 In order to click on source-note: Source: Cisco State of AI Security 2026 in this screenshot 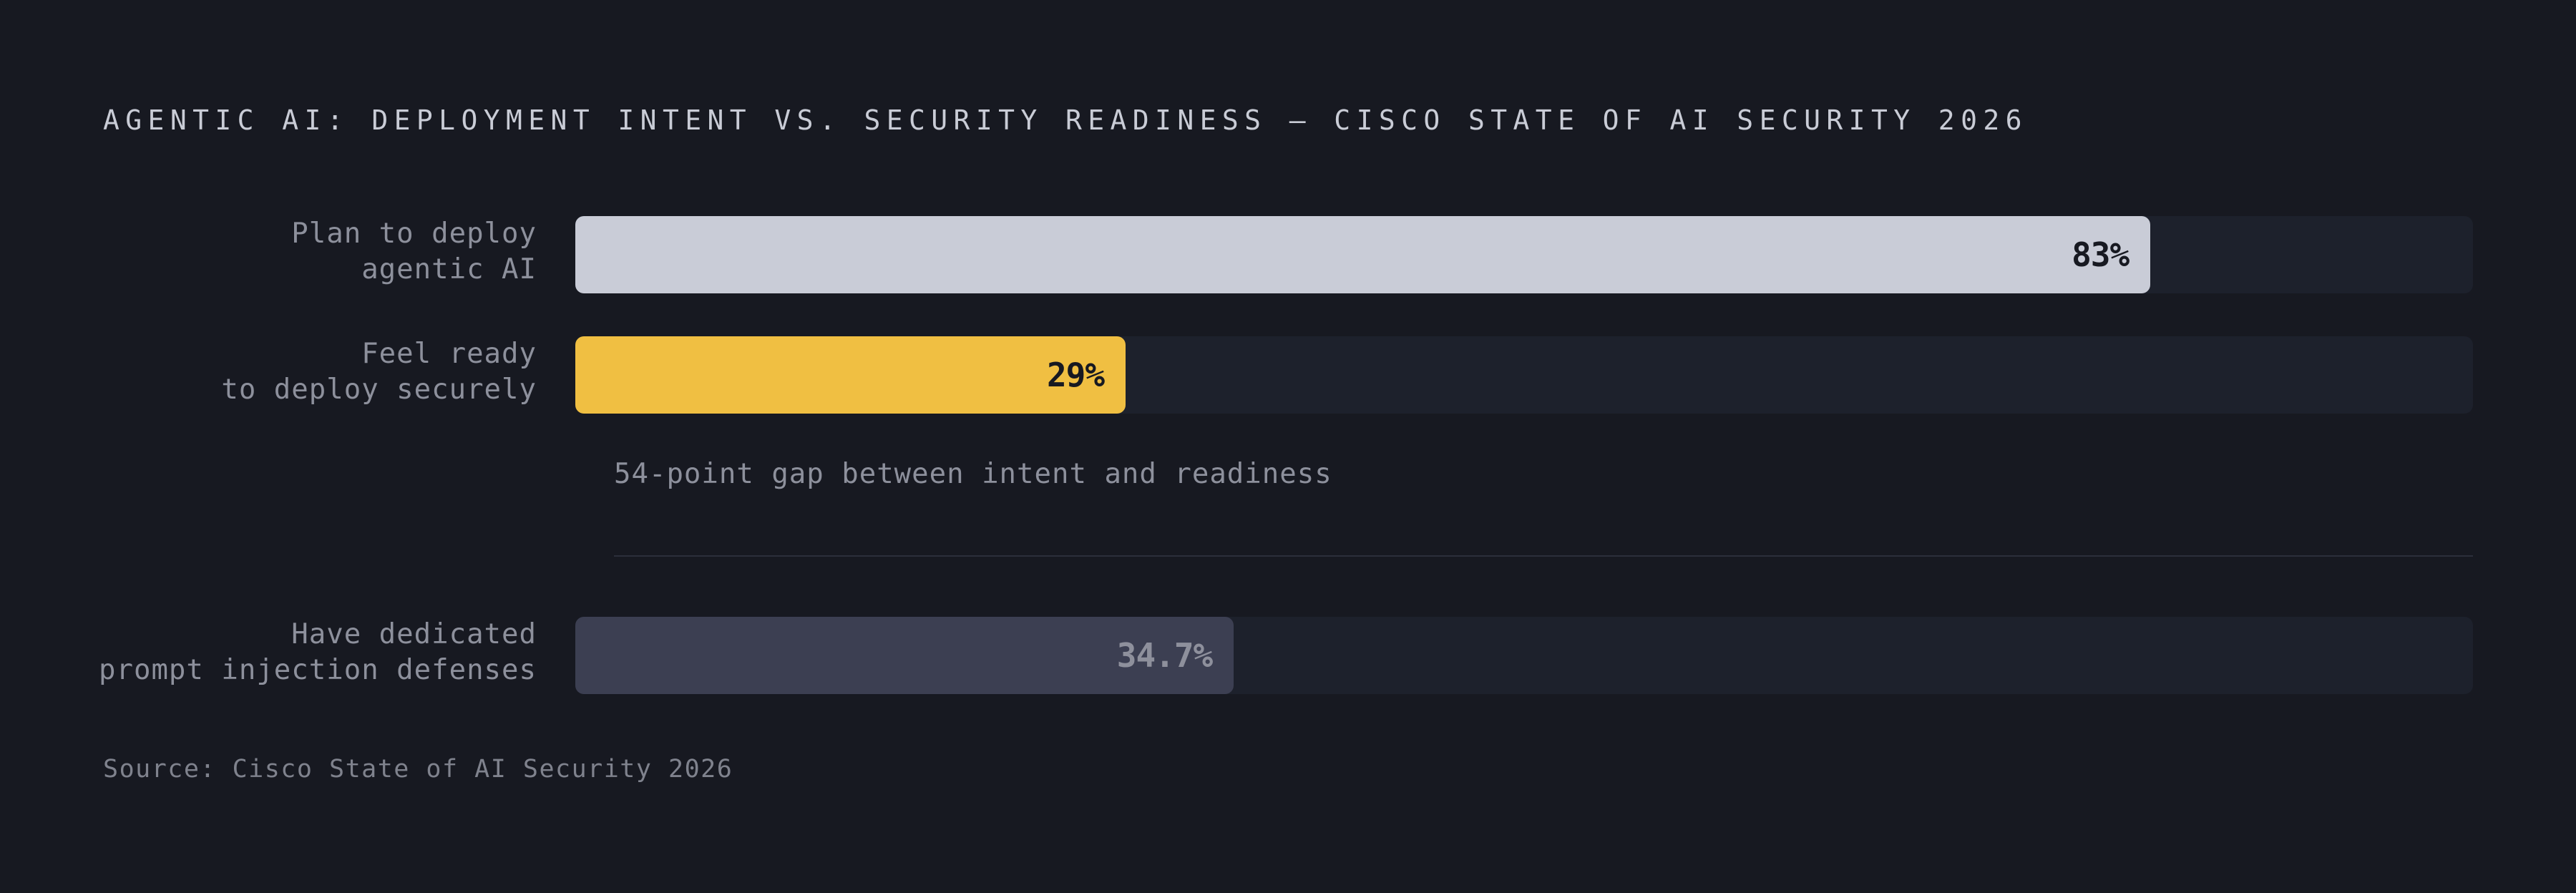, I will do `click(418, 769)`.